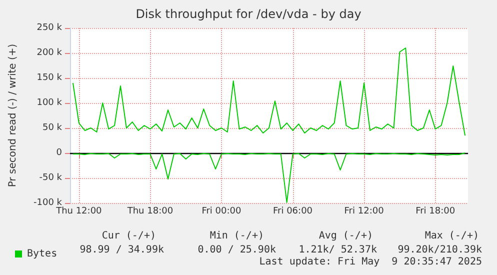  What do you see at coordinates (237, 236) in the screenshot?
I see `text: Min (-/+)` at bounding box center [237, 236].